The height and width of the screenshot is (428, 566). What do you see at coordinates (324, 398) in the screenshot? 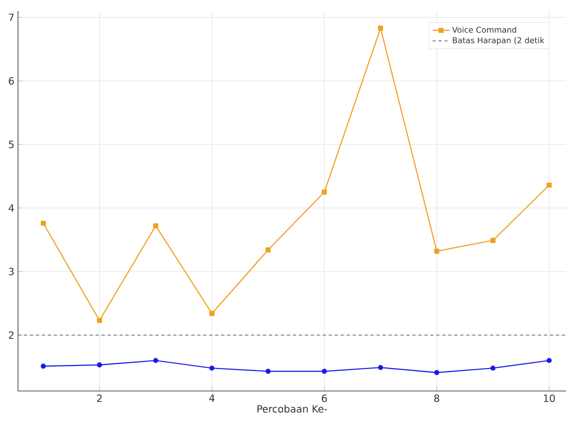
I see `x-tick-label: 6` at bounding box center [324, 398].